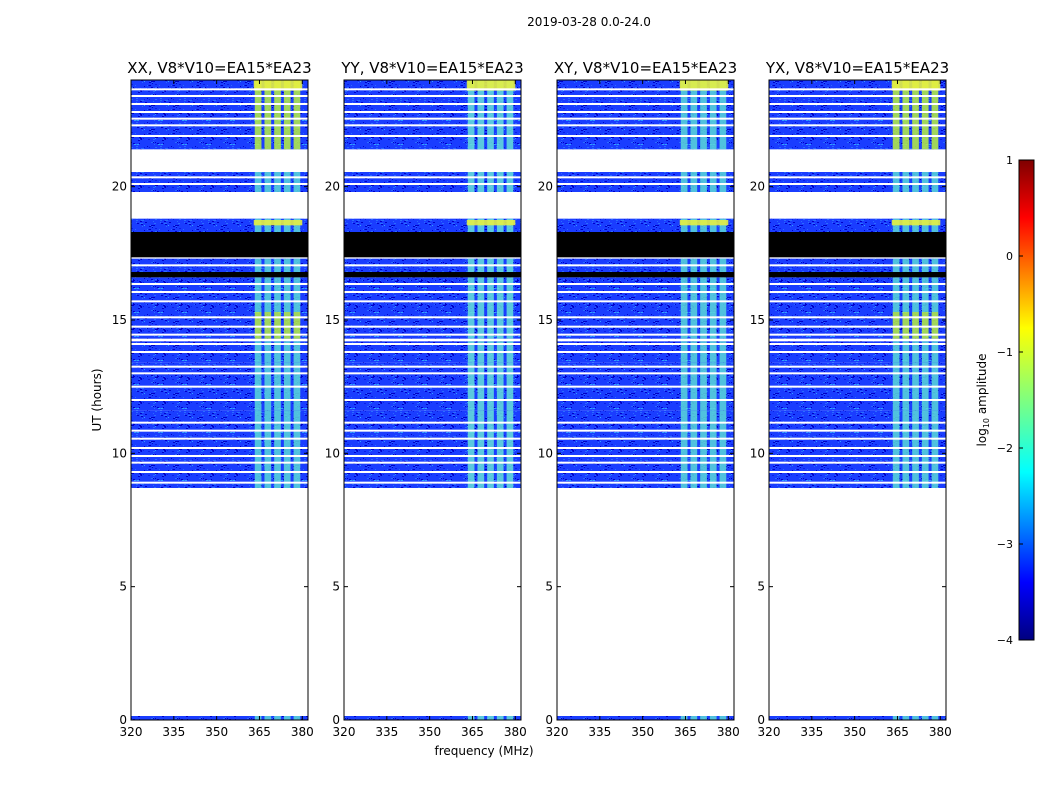 This screenshot has width=1050, height=800. What do you see at coordinates (123, 587) in the screenshot?
I see `y-tick-label: 5` at bounding box center [123, 587].